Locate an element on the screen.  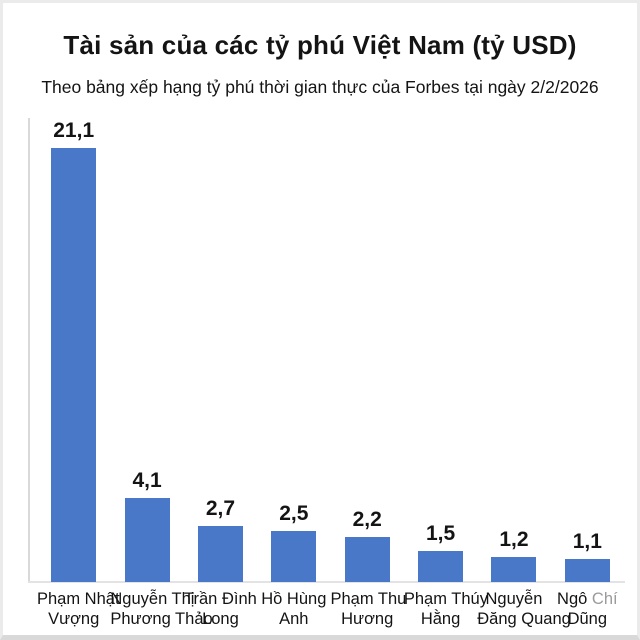
bar-value-label: 2,2 is located at coordinates (367, 519).